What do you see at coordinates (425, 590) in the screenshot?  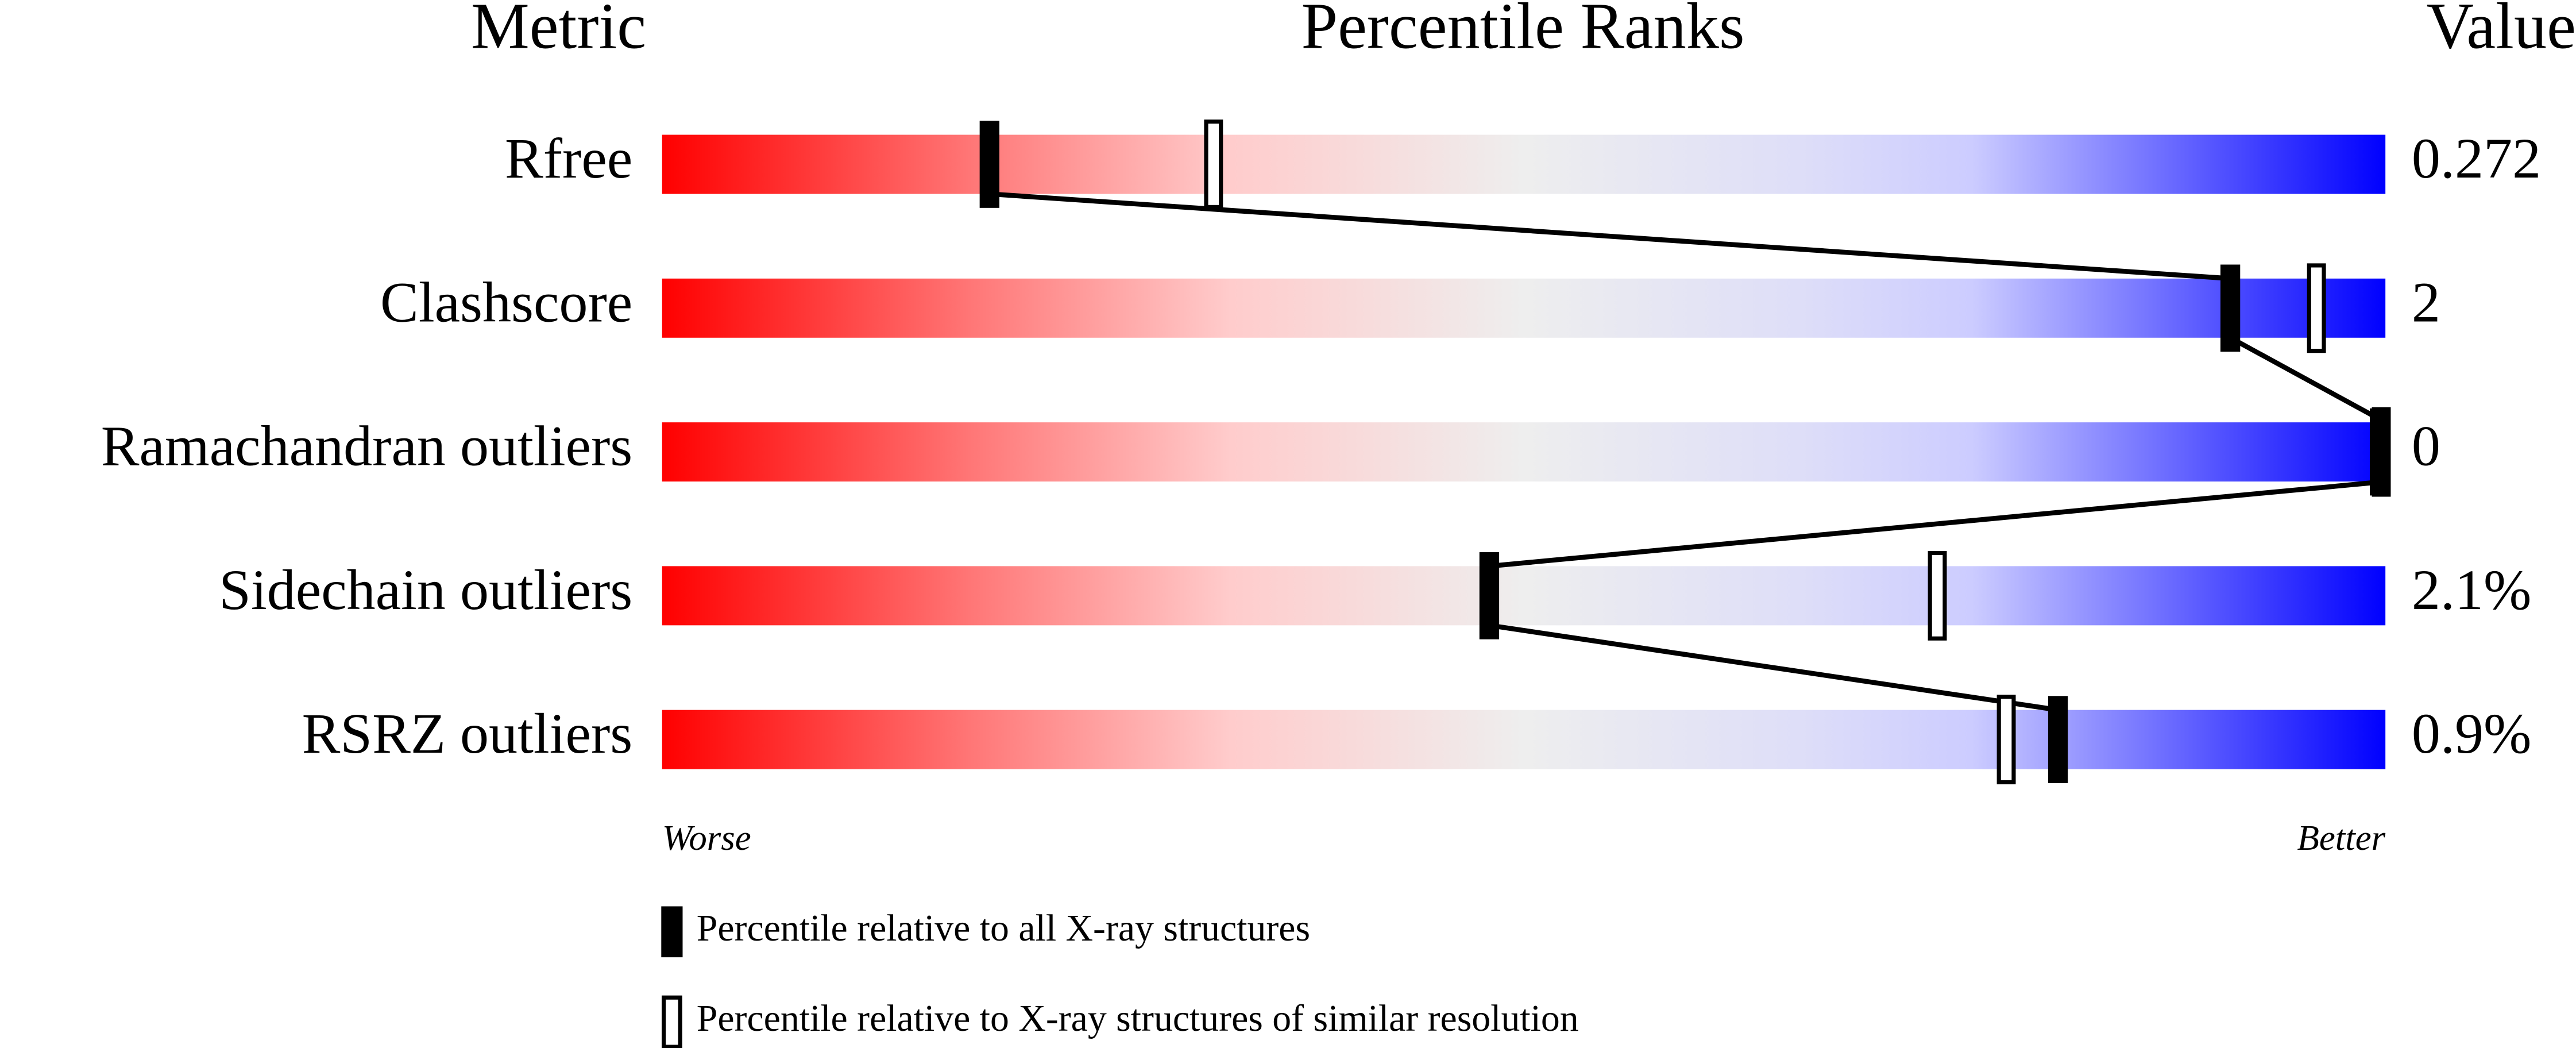 I see `metric-label: Sidechain outliers` at bounding box center [425, 590].